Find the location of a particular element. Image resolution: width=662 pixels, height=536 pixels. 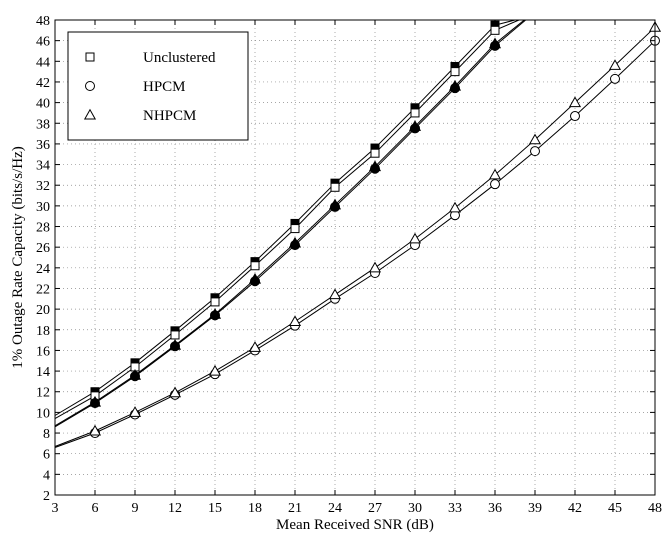

y-tick-label: 28 is located at coordinates (43, 228).